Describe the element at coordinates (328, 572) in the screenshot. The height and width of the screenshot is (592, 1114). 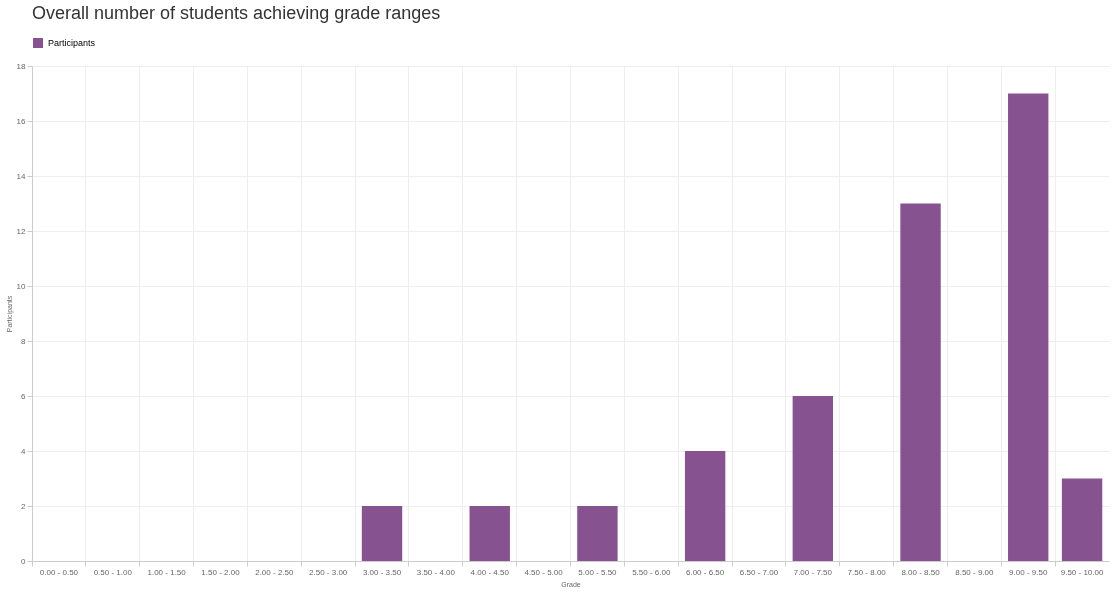
I see `x-tick-label: 2.50 - 3.00` at that location.